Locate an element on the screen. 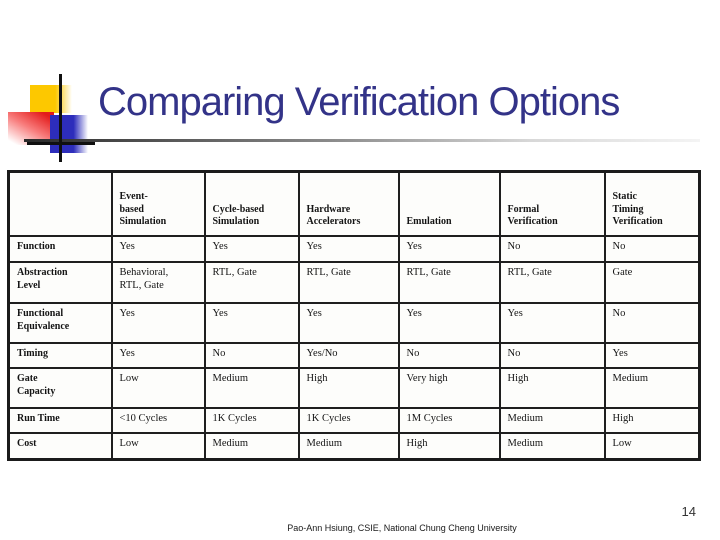  column-header-event-based-simulation: Event- based Simulation is located at coordinates (158, 203).